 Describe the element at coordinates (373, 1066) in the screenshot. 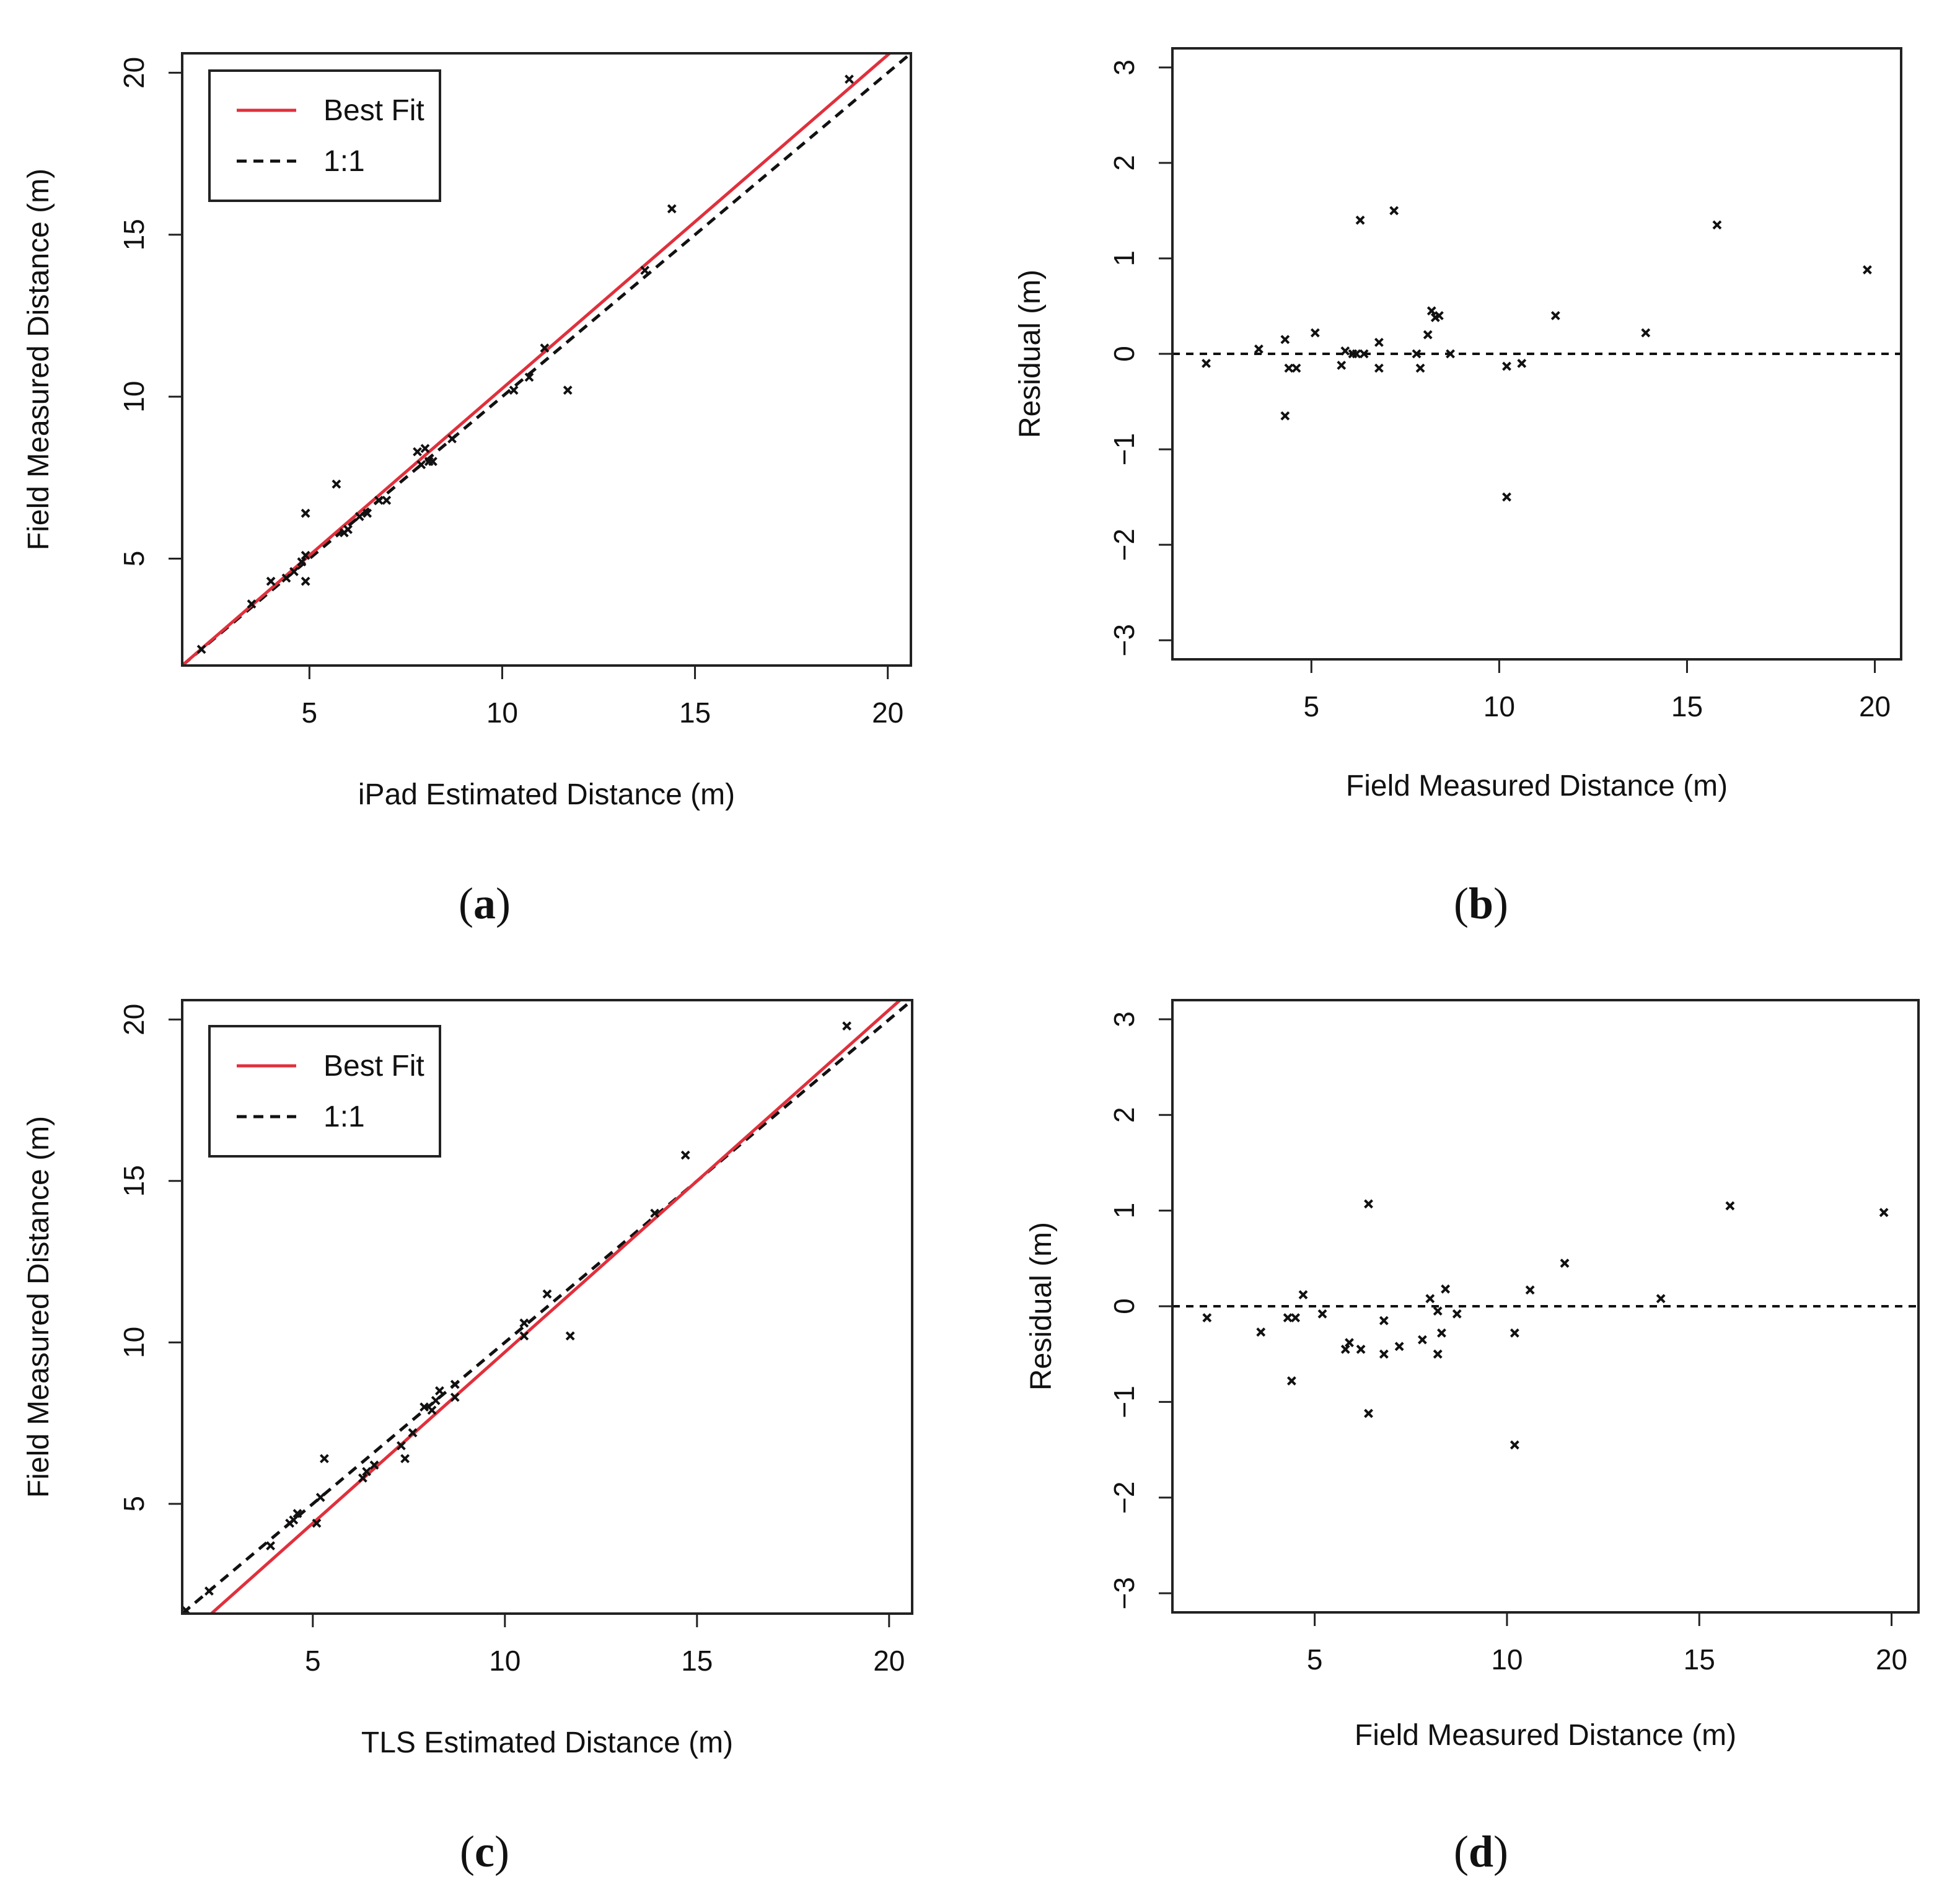

I see `legend-label: Best Fit` at that location.